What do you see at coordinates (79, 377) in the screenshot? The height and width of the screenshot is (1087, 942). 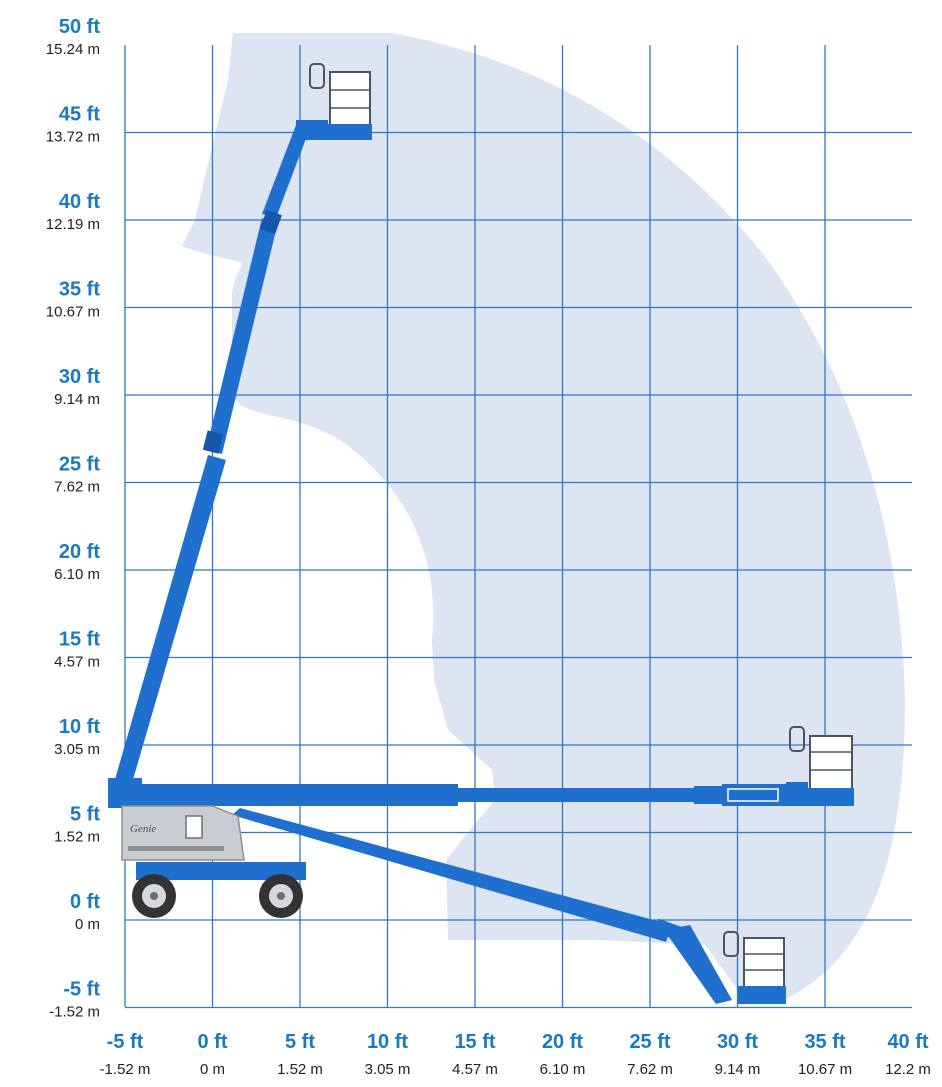 I see `y-tick-label-ft: 30 ft` at bounding box center [79, 377].